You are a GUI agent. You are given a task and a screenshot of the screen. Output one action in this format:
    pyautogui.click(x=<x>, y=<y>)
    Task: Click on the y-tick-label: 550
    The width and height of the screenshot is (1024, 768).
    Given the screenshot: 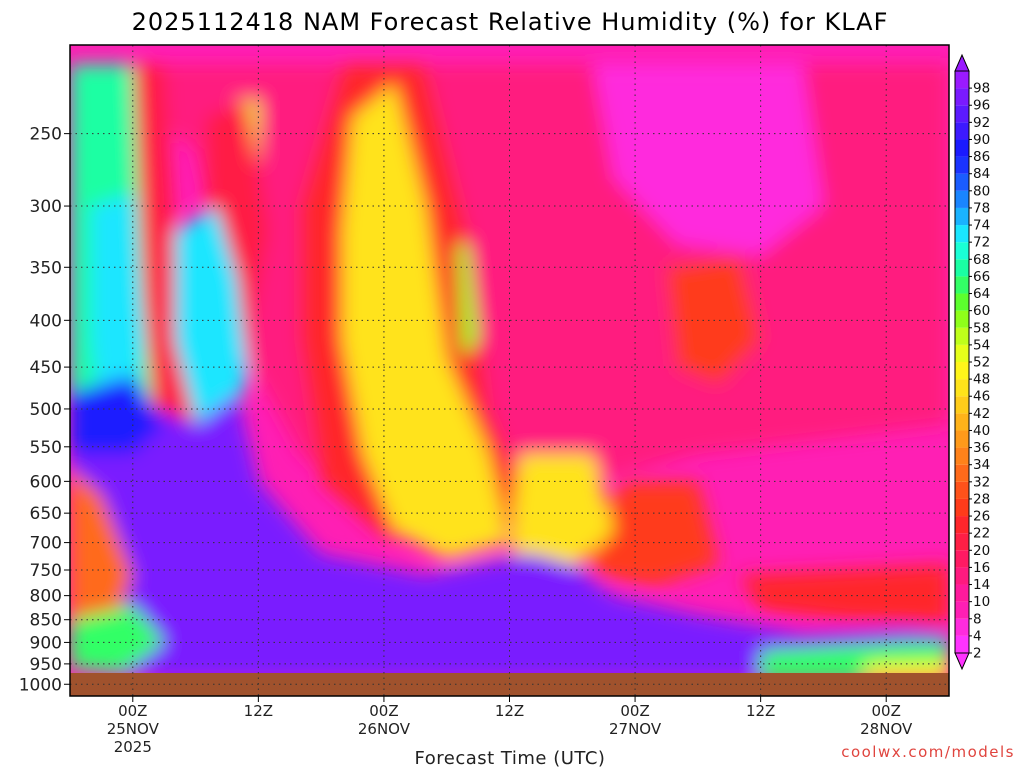 What is the action you would take?
    pyautogui.click(x=46, y=448)
    